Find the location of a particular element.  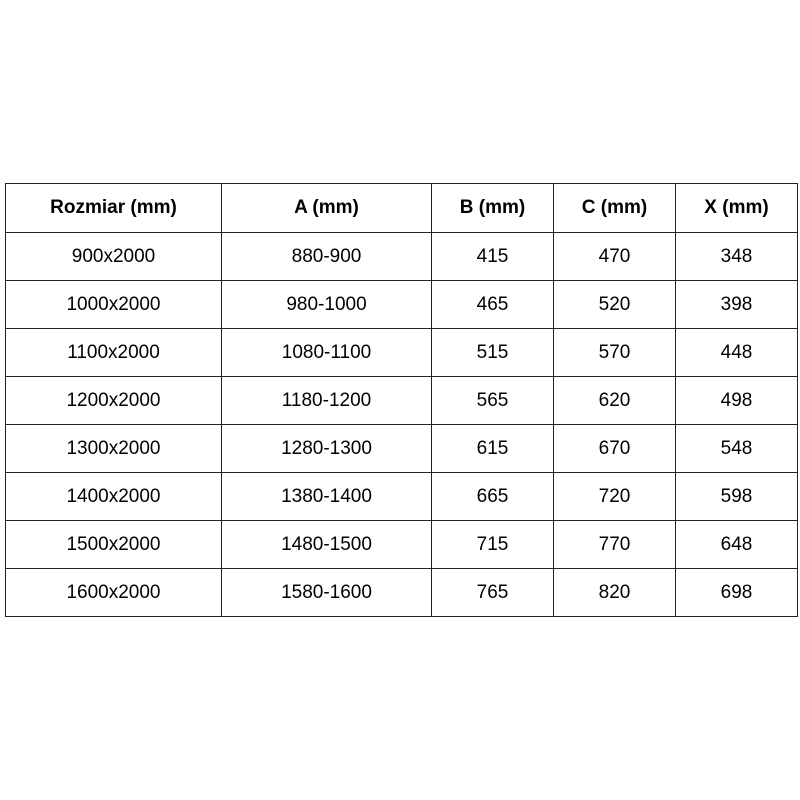

table-row: 1100x2000 1080-1100 515 570 448 is located at coordinates (401, 352).